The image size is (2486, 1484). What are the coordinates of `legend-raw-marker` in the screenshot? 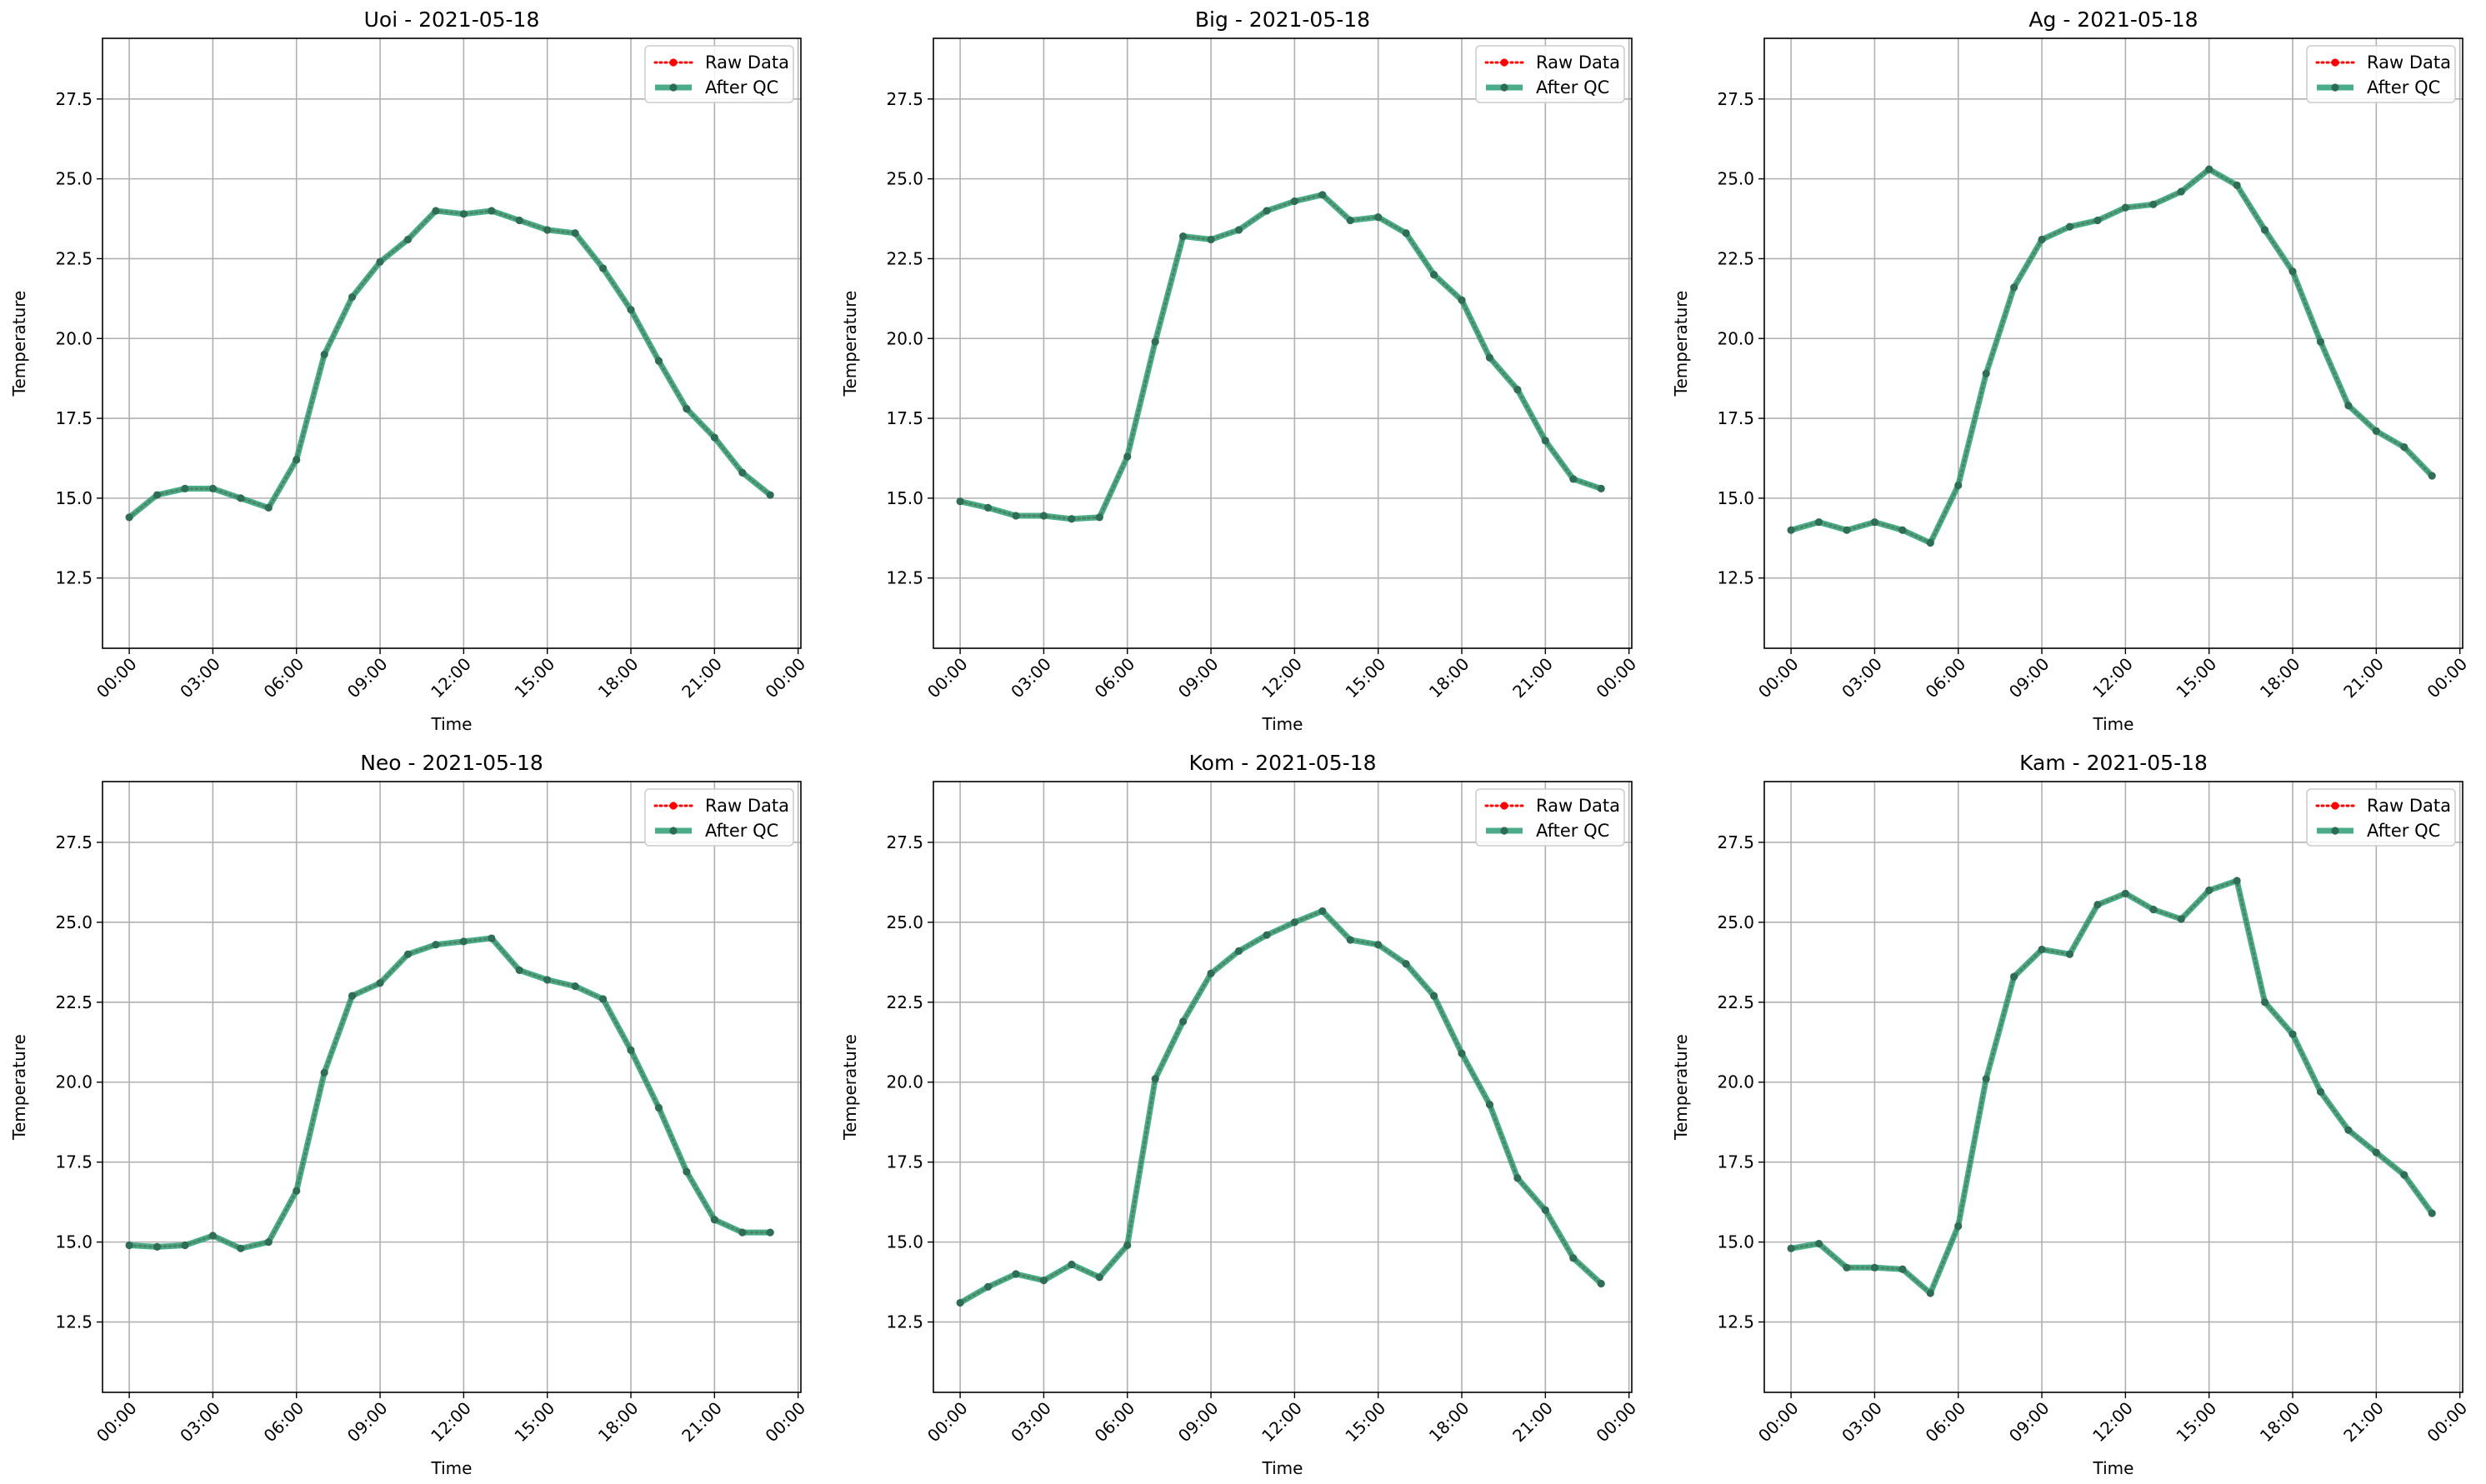 It's located at (2335, 62).